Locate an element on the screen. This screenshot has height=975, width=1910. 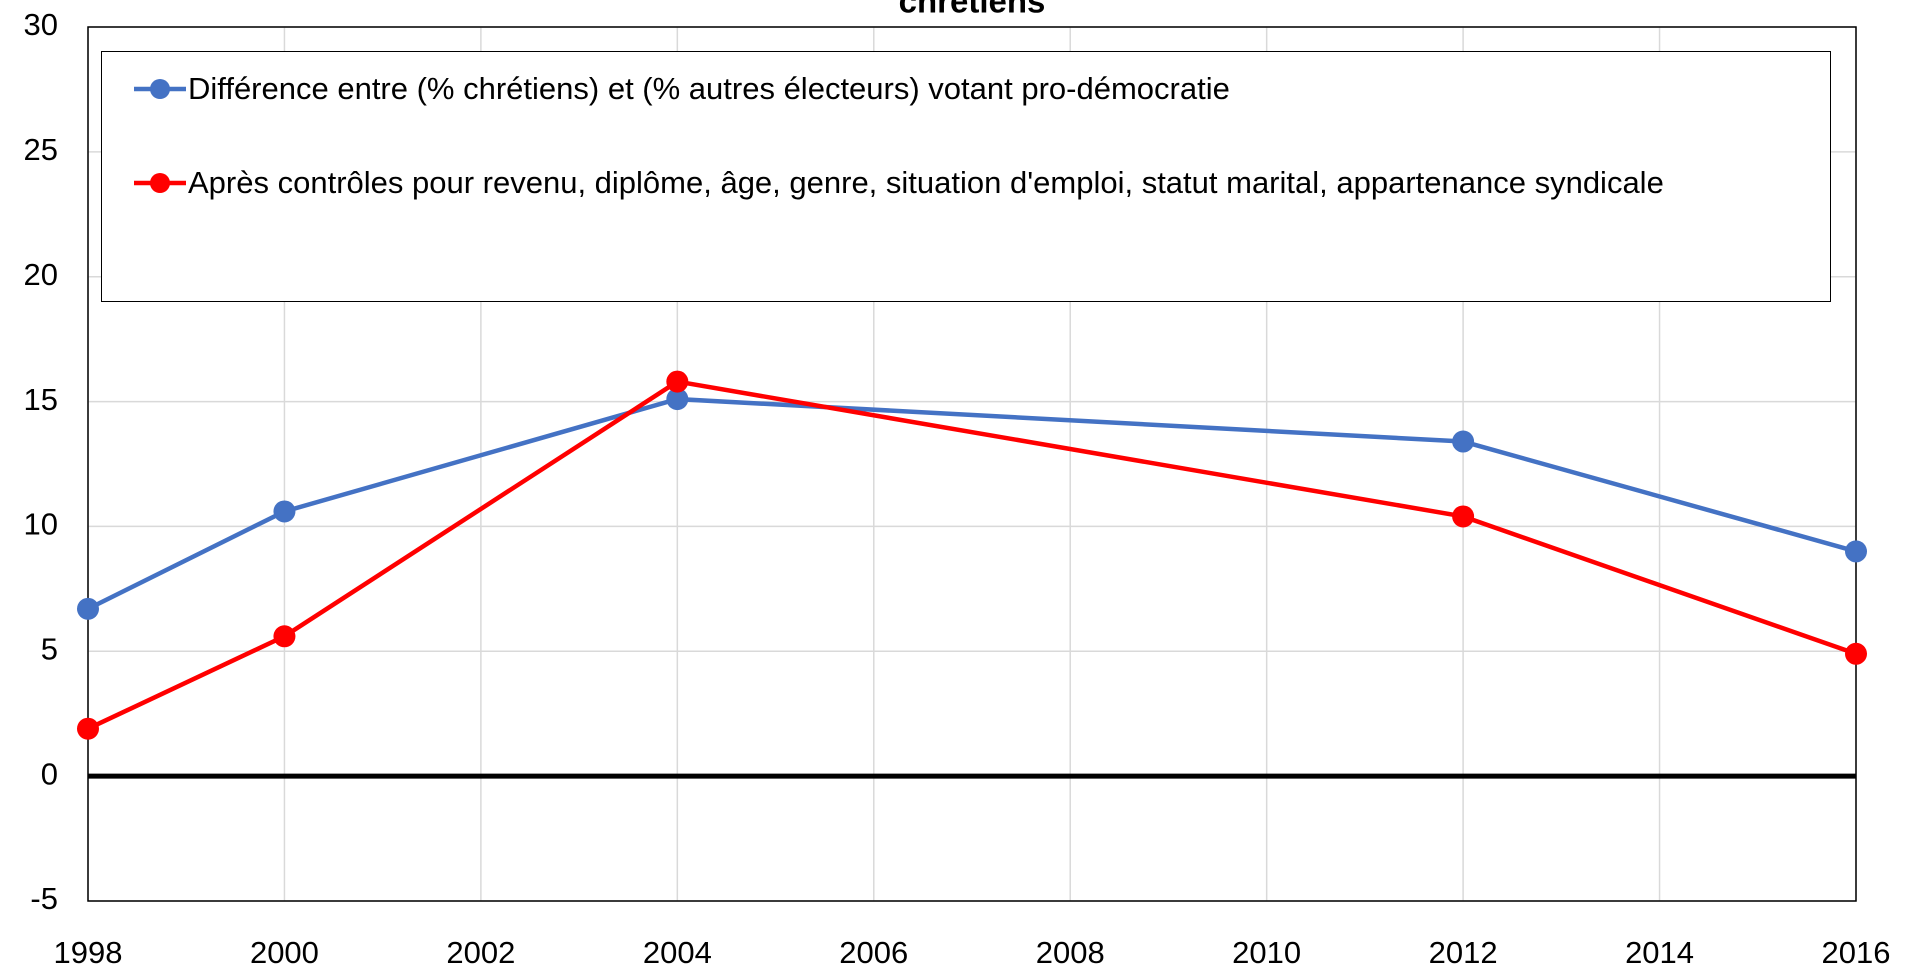
x-tick-label: 2014 is located at coordinates (1659, 952).